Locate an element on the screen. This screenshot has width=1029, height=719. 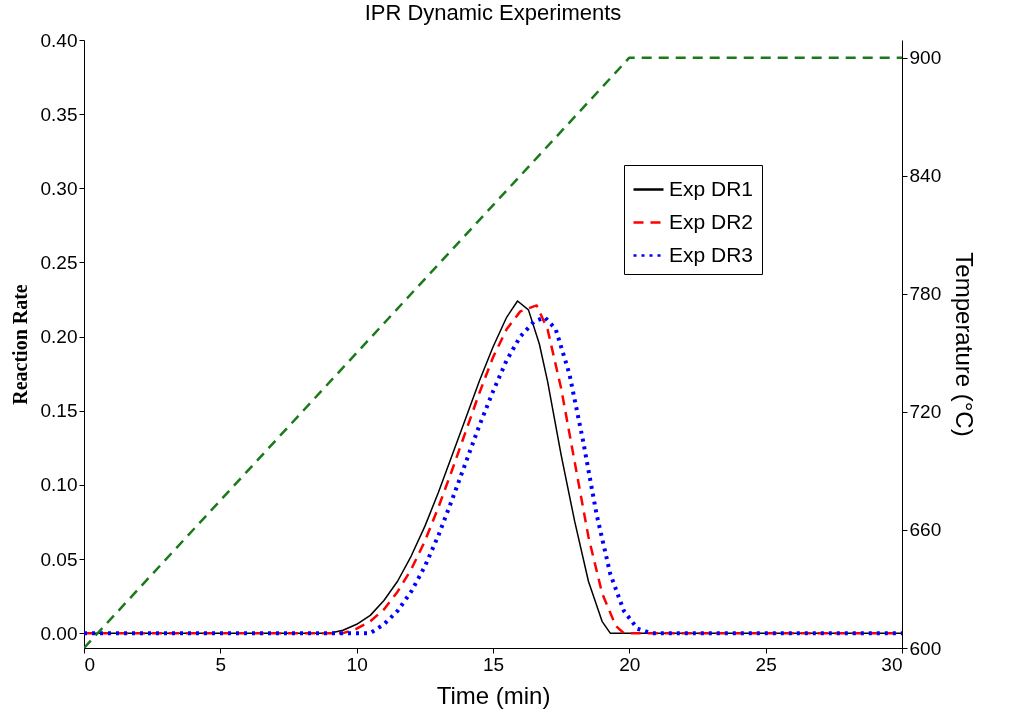
y-tick-label: 0.10 is located at coordinates (59, 485).